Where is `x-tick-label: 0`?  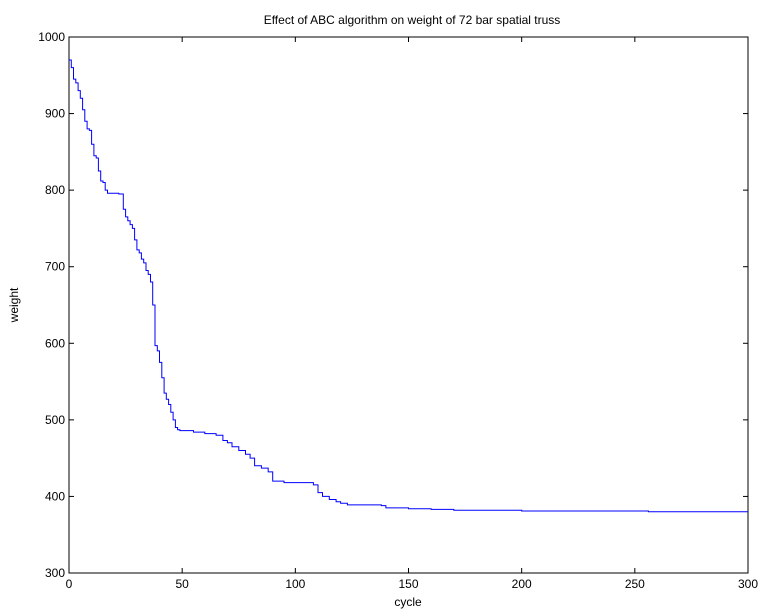 x-tick-label: 0 is located at coordinates (69, 584).